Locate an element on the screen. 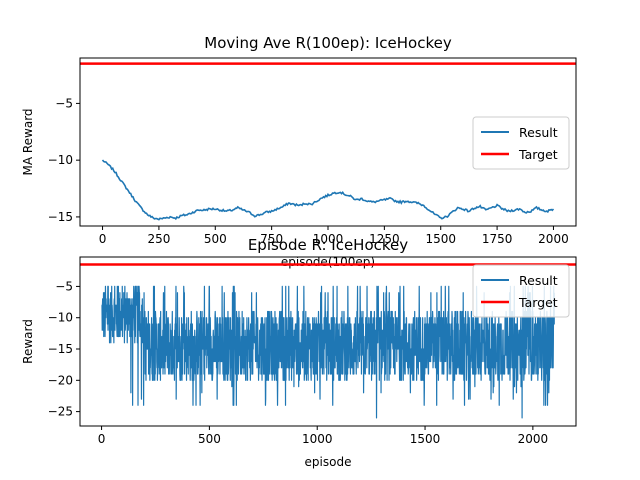 Image resolution: width=640 pixels, height=480 pixels. y-tick-label: −20 is located at coordinates (60, 380).